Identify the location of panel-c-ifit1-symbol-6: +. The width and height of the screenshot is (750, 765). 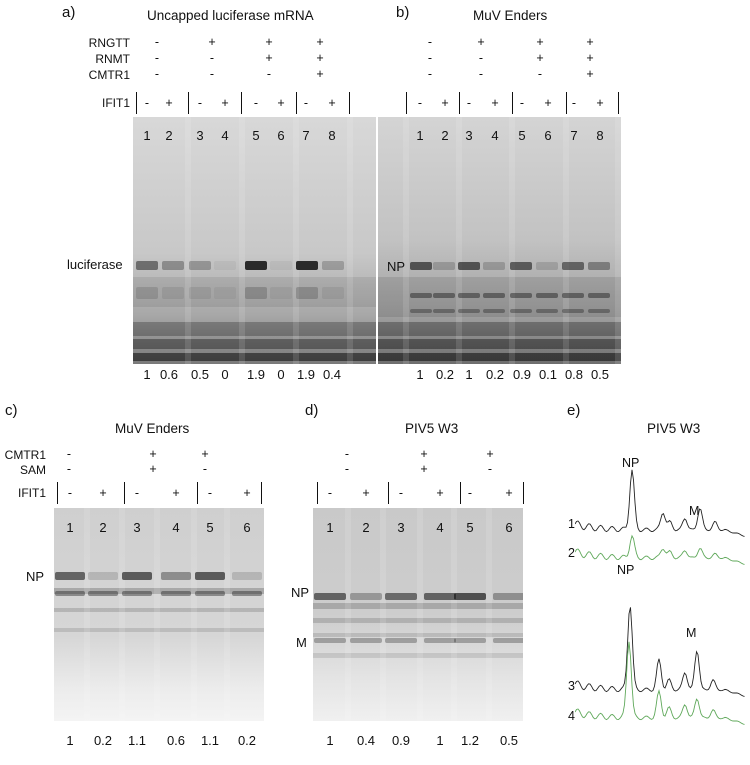
(247, 493).